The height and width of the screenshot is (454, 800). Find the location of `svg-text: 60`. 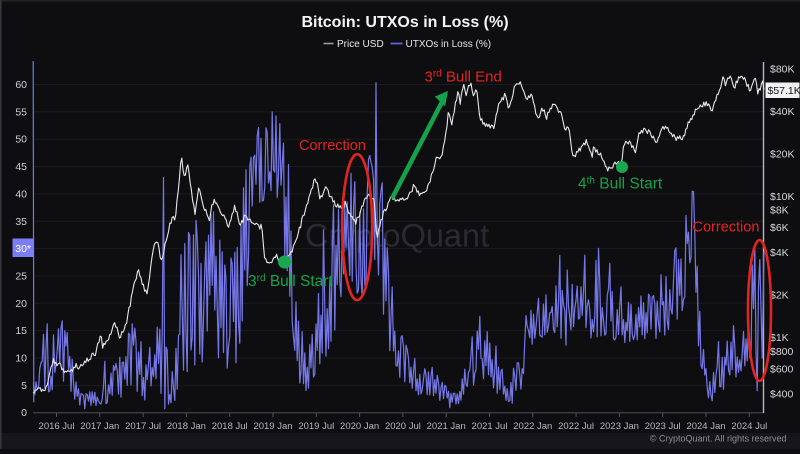

svg-text: 60 is located at coordinates (21, 85).